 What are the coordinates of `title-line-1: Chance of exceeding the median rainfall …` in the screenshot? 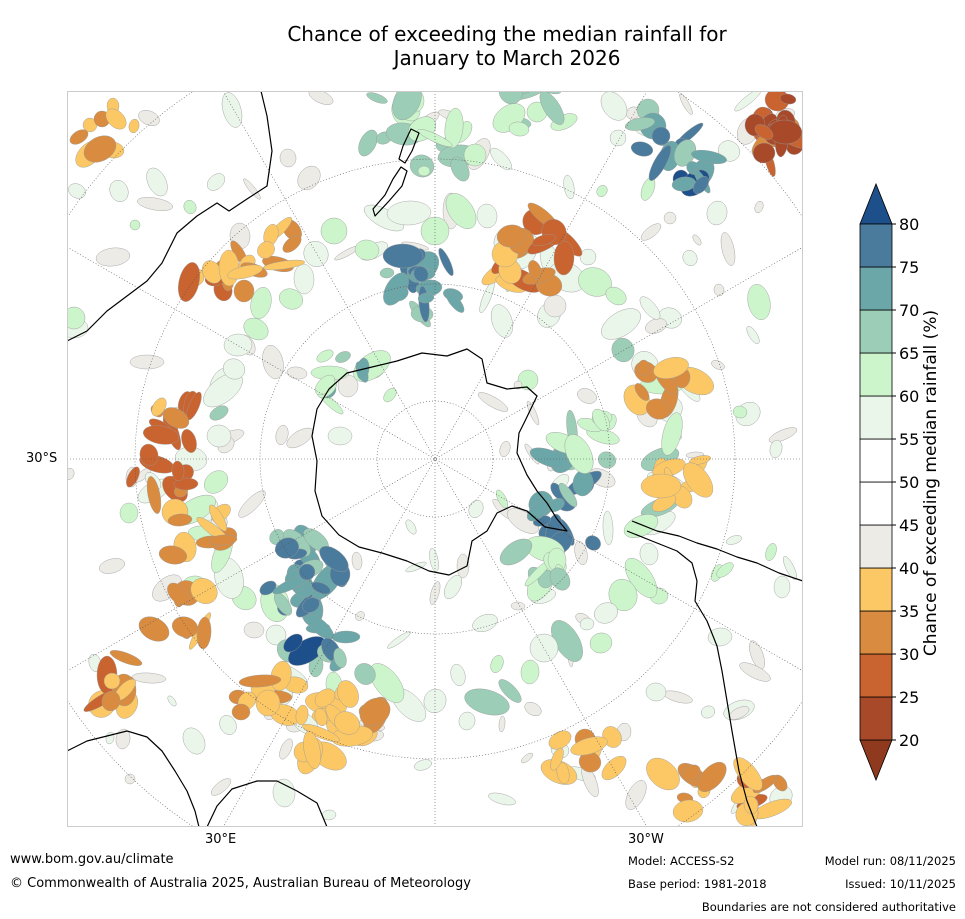 It's located at (507, 34).